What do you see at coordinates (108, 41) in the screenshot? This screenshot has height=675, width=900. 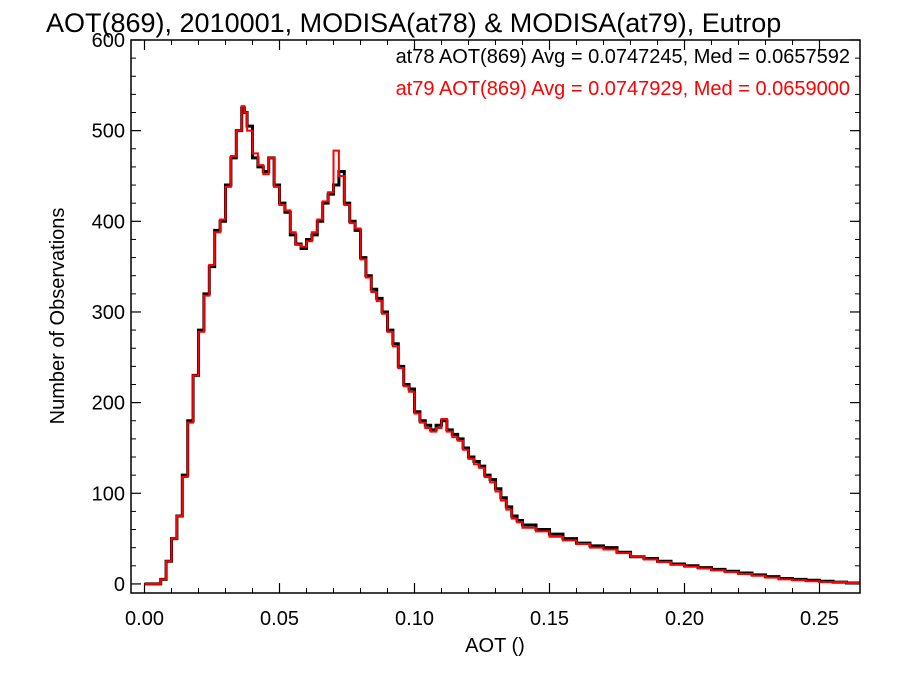 I see `y-tick-label: 600` at bounding box center [108, 41].